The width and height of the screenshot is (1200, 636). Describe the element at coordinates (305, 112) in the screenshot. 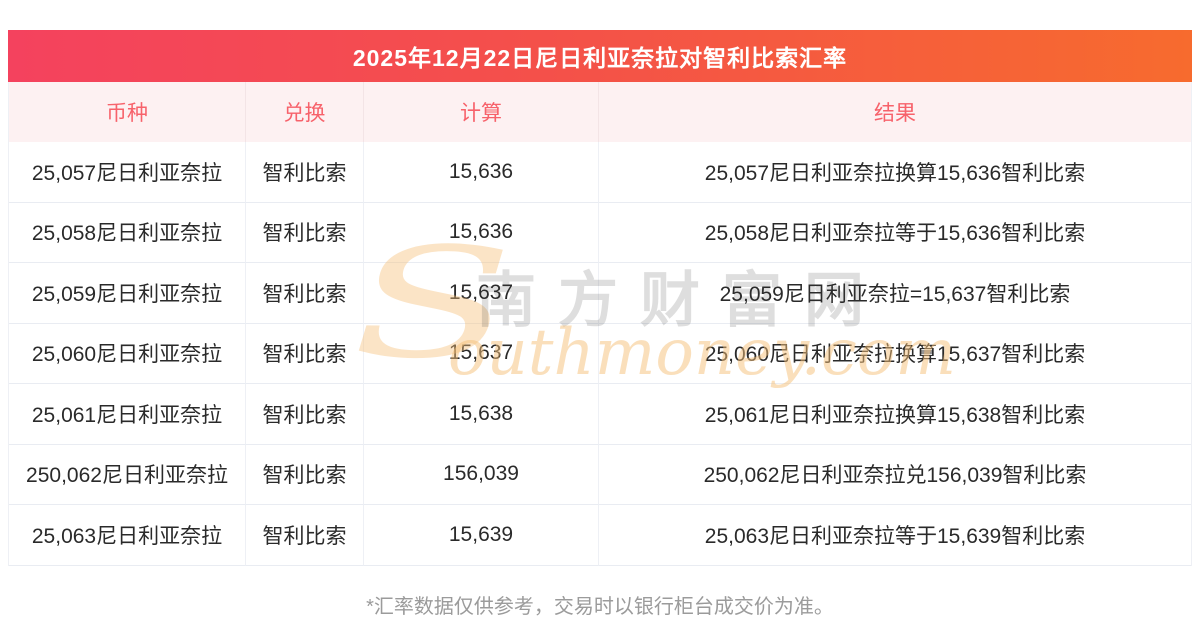

I see `column-header-exchange: 兑换` at that location.